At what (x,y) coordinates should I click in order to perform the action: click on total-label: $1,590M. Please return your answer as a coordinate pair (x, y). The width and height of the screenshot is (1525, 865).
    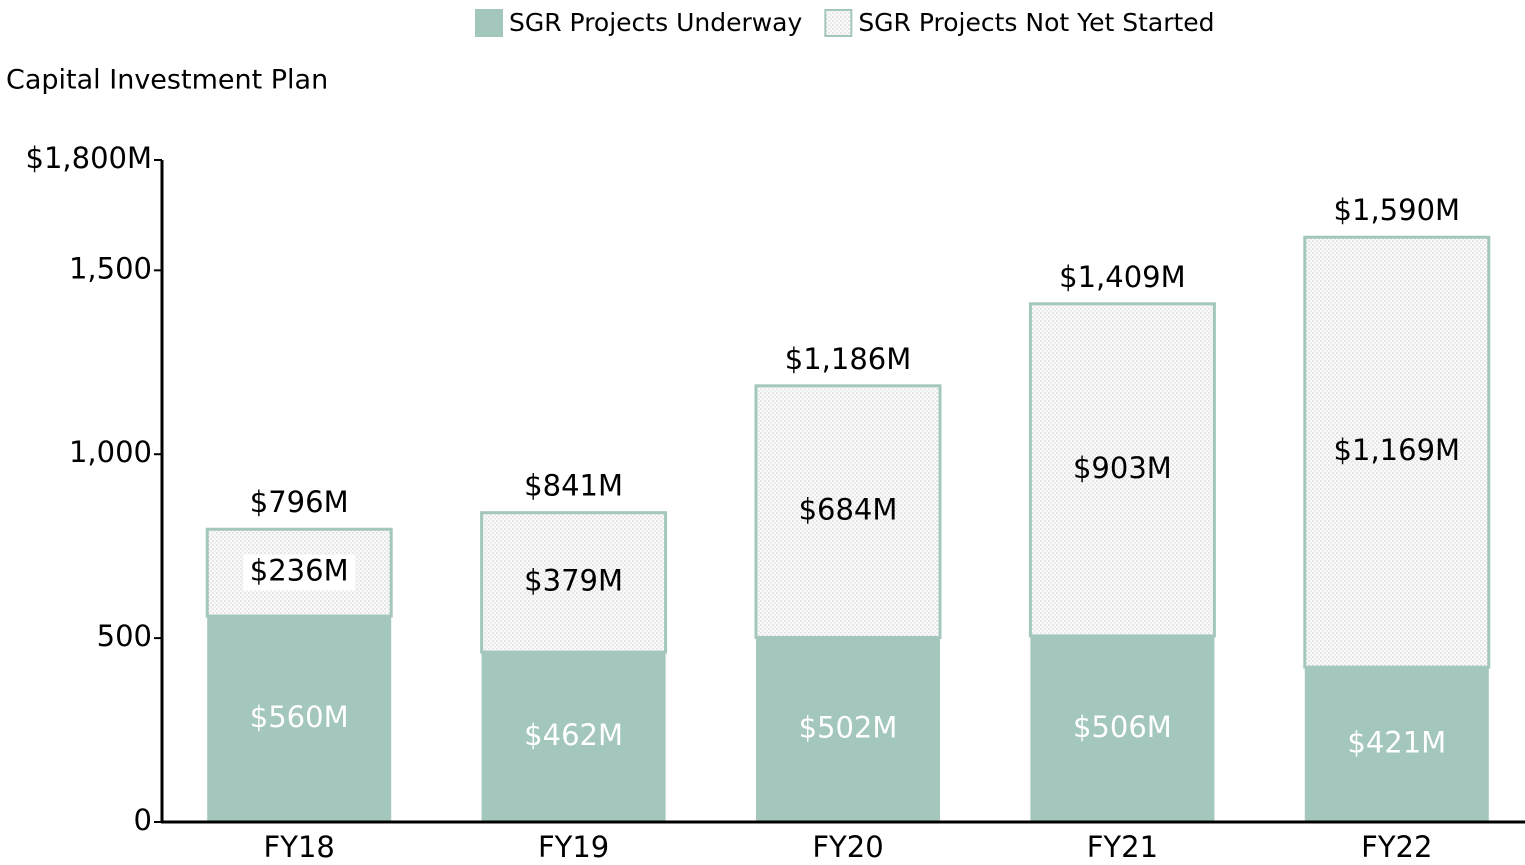
    Looking at the image, I should click on (1397, 210).